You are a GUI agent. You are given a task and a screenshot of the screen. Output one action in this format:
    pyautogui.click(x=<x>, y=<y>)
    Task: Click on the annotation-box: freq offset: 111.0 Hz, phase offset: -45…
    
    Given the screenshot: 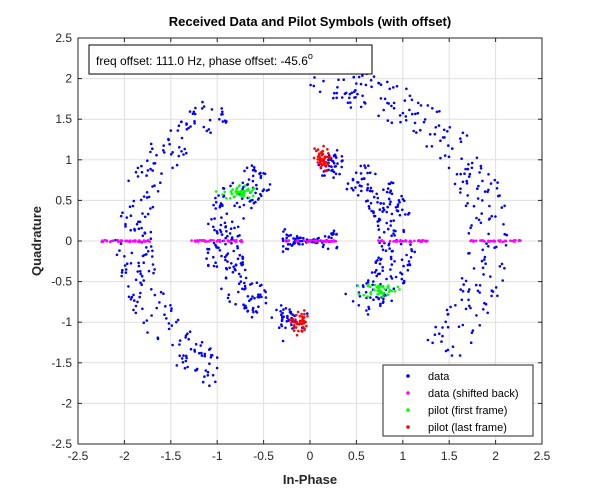 What is the action you would take?
    pyautogui.click(x=230, y=59)
    